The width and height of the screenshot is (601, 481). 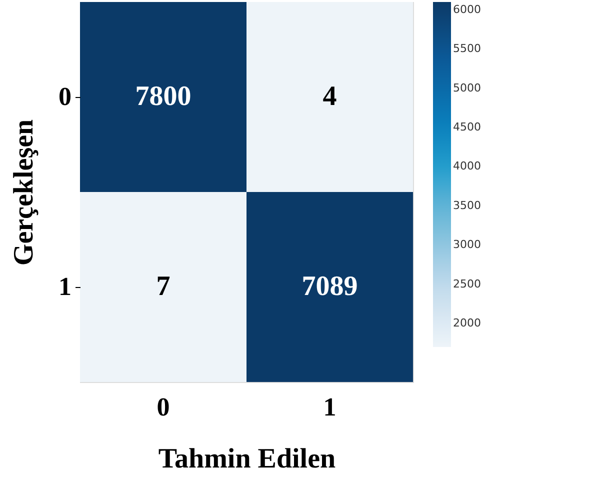 What do you see at coordinates (24, 192) in the screenshot?
I see `y-axis-title: Gerçekleşen` at bounding box center [24, 192].